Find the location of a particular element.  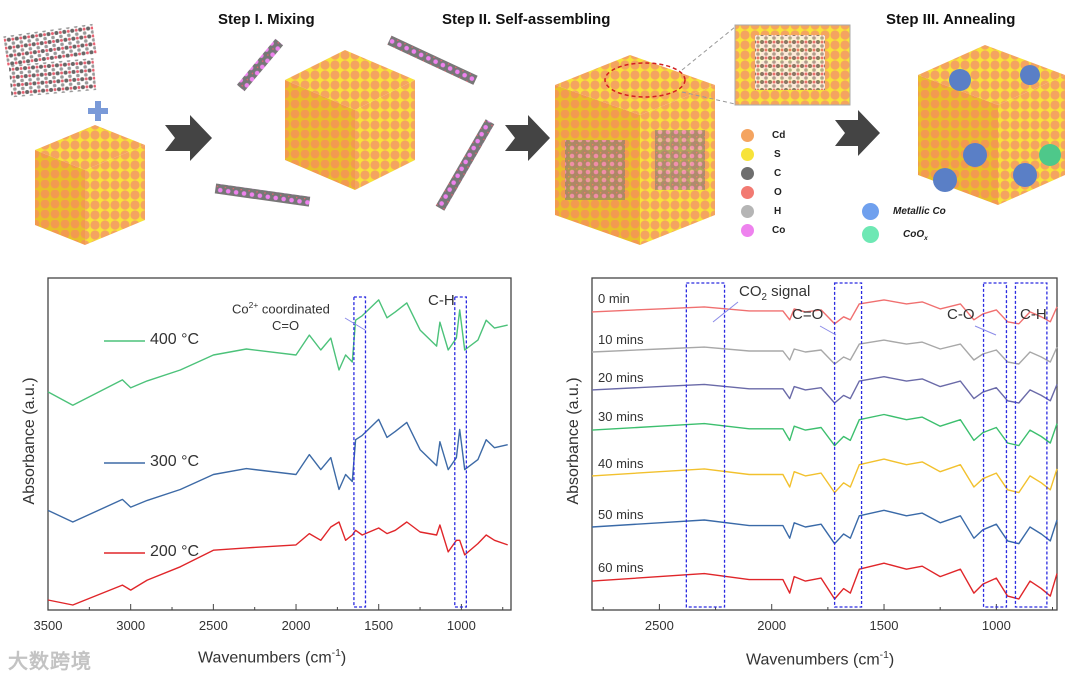

plus-icon is located at coordinates (98, 111).